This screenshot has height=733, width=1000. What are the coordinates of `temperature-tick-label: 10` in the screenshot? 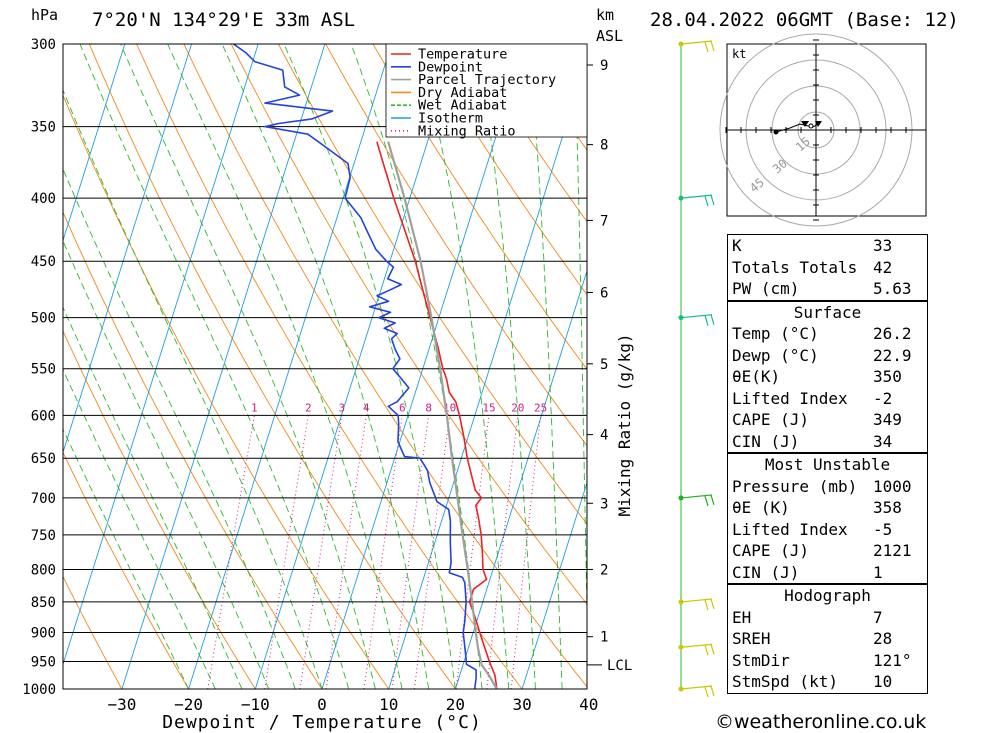 It's located at (388, 704).